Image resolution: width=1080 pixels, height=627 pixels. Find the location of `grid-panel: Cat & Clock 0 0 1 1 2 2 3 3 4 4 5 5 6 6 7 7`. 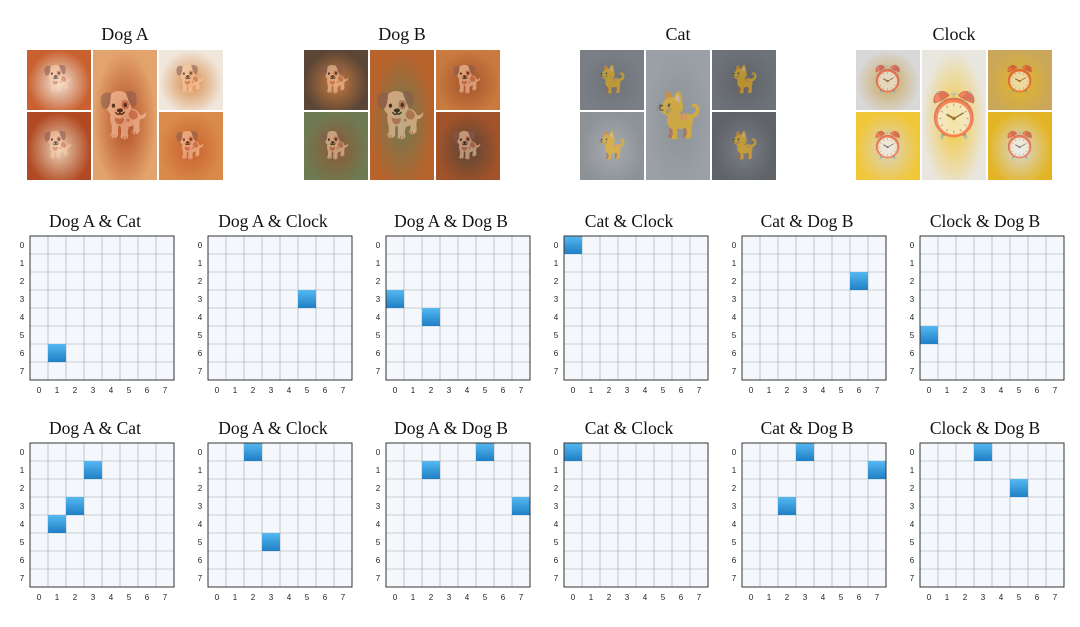

grid-panel: Cat & Clock 0 0 1 1 2 2 3 3 4 4 5 5 6 6 7 7 is located at coordinates (629, 302).